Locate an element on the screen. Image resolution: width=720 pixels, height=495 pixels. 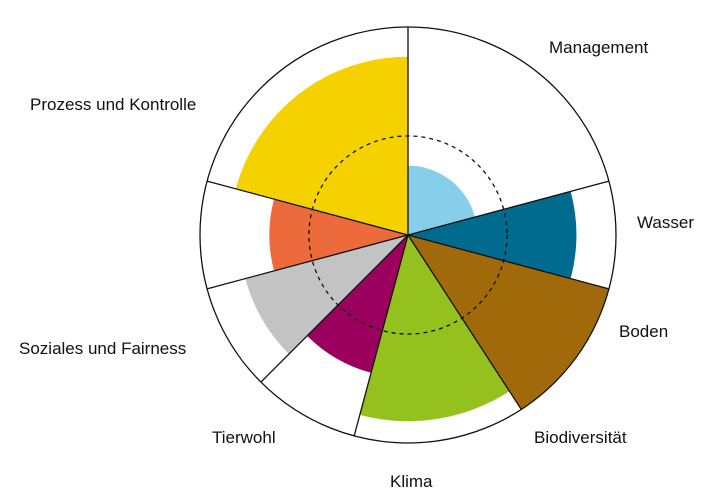
category-label-biodiversitaet: Biodiversität is located at coordinates (580, 437).